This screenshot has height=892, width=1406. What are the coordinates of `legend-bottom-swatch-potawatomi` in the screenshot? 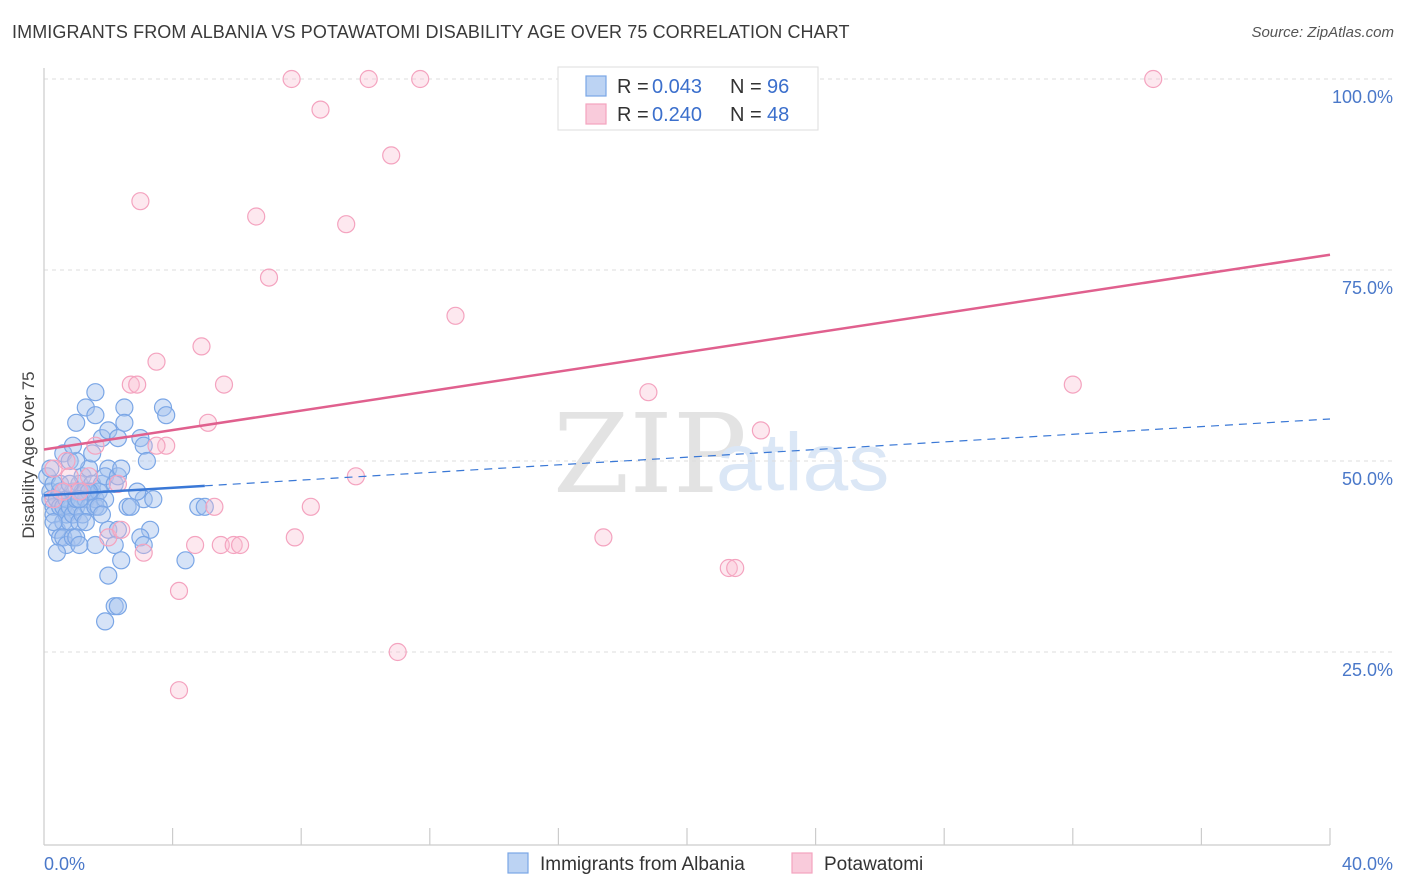 It's located at (802, 863).